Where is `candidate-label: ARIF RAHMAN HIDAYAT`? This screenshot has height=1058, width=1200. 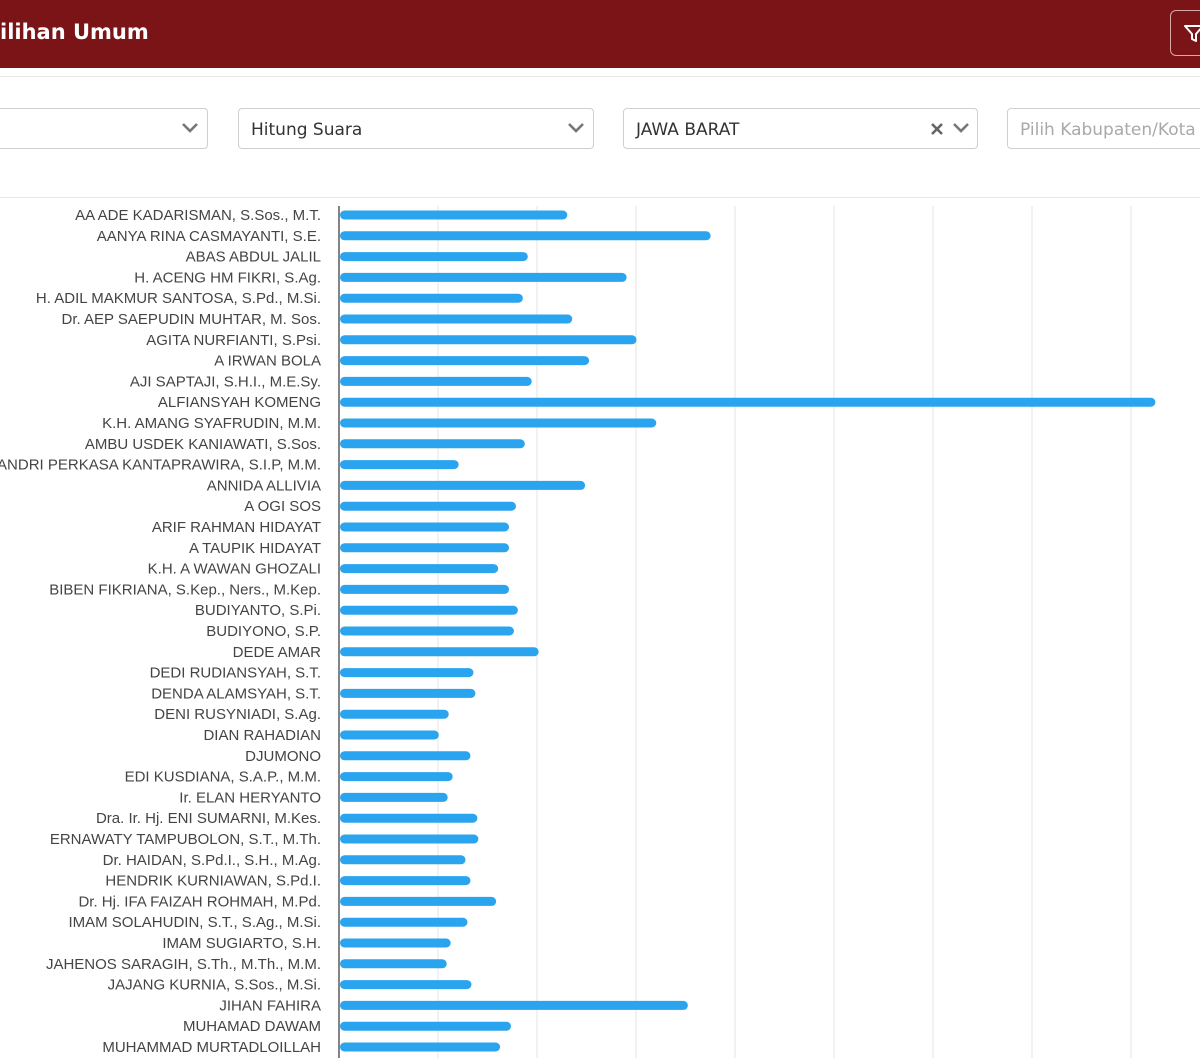
candidate-label: ARIF RAHMAN HIDAYAT is located at coordinates (236, 527).